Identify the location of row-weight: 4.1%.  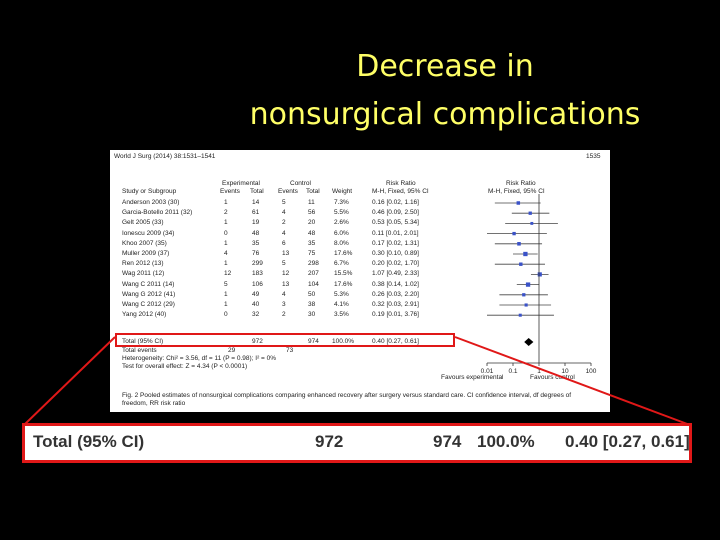
(341, 304).